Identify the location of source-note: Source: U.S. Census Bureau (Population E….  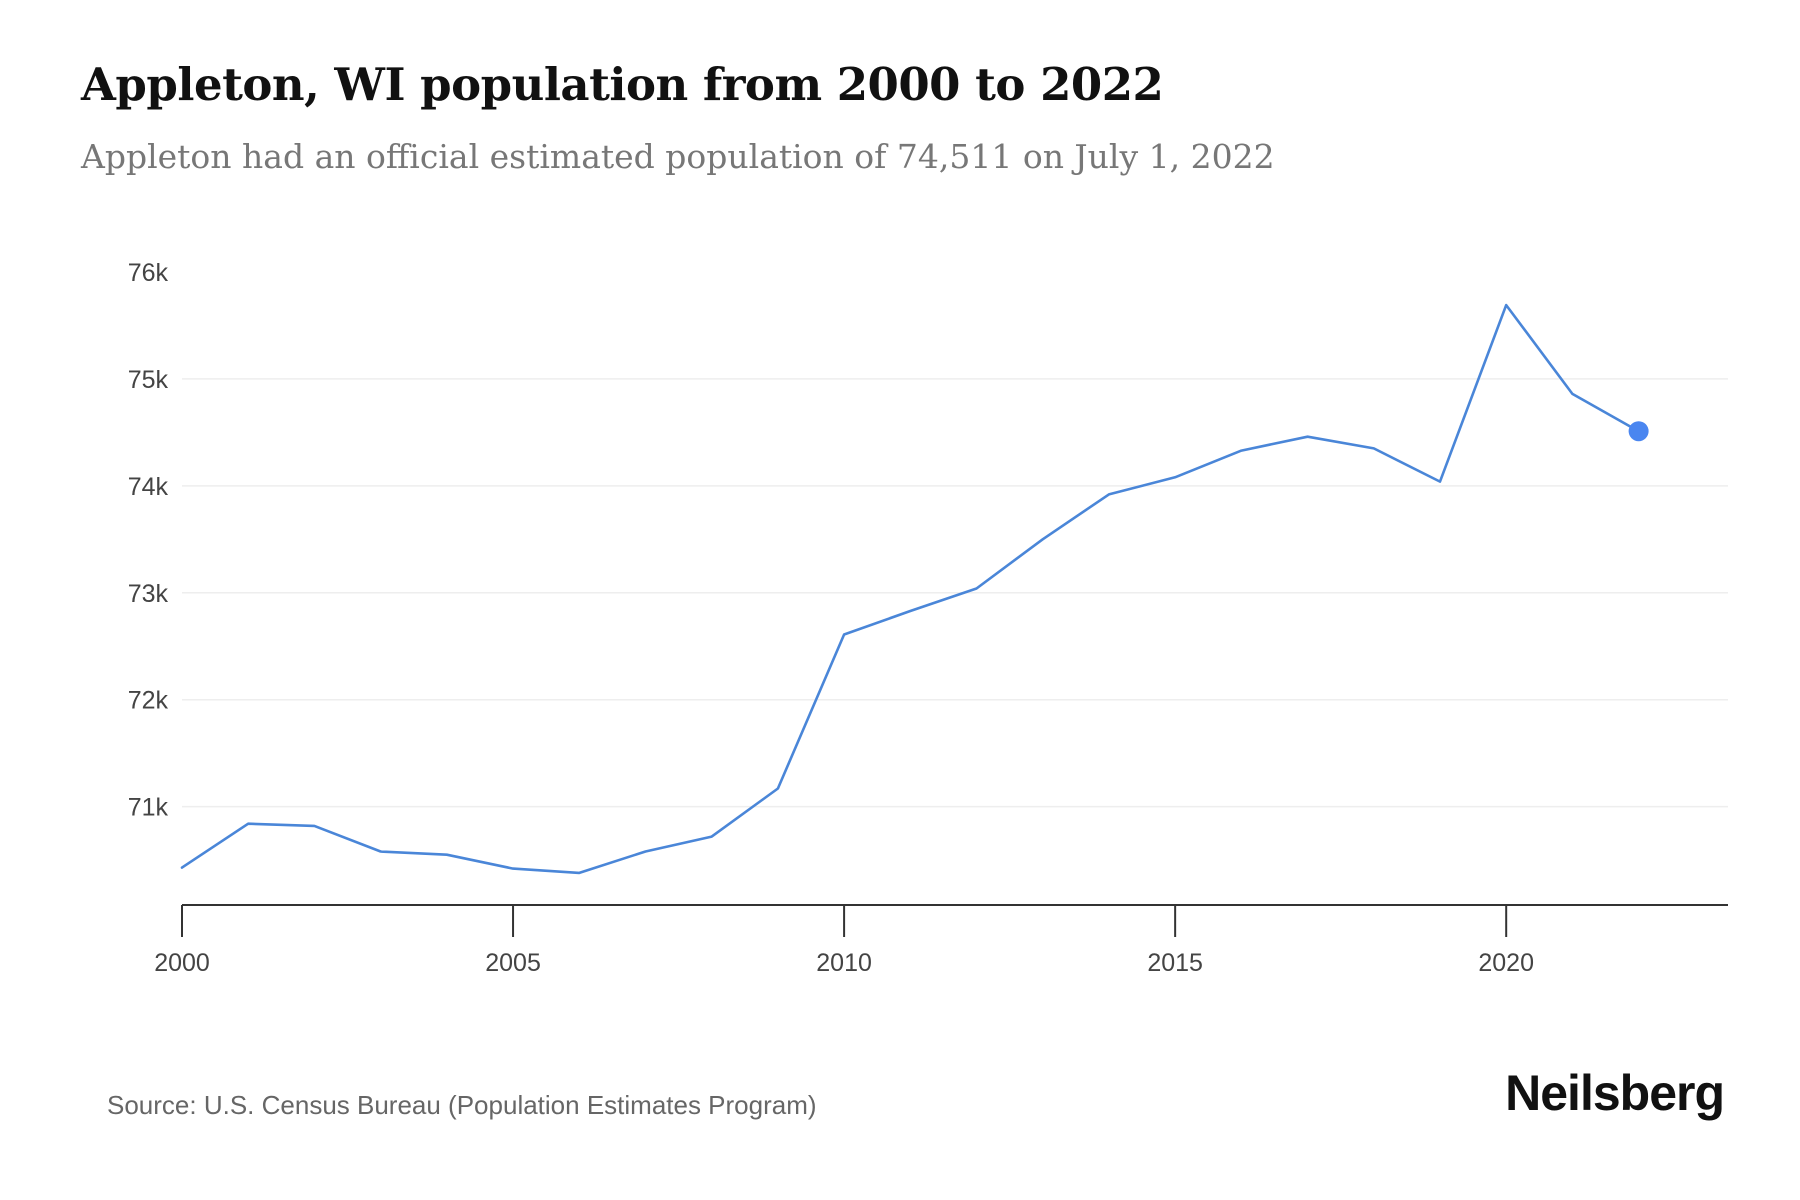
(462, 1105).